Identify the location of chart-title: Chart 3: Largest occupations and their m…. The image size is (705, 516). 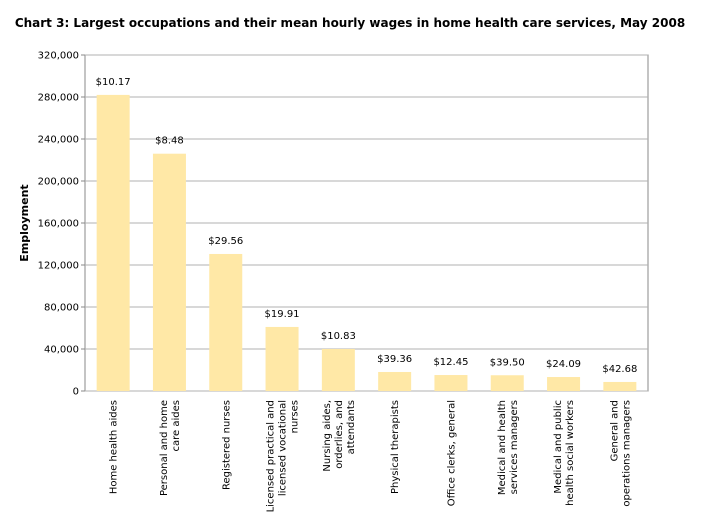
(350, 23).